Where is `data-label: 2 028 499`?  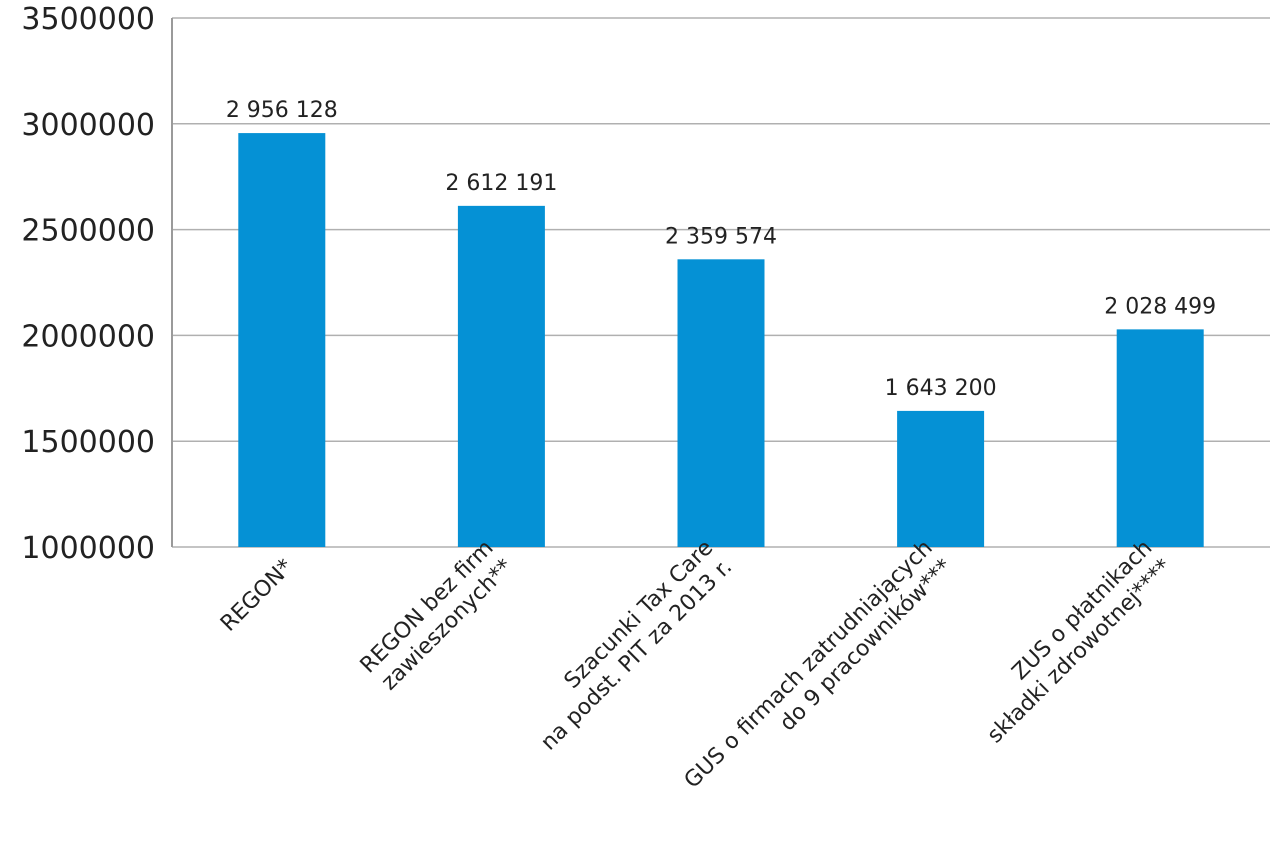
data-label: 2 028 499 is located at coordinates (1160, 306).